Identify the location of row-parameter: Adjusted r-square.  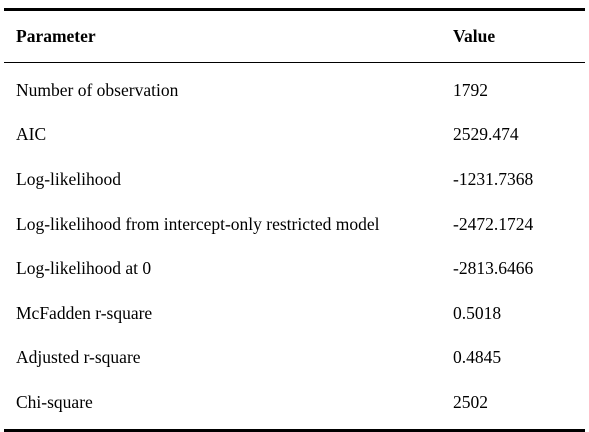
(78, 357).